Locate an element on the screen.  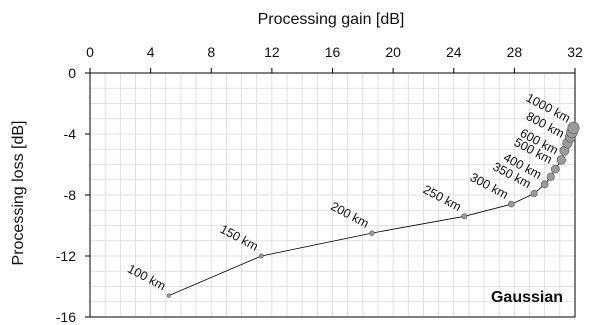
y-axis-title: Processing loss [dB] is located at coordinates (18, 193).